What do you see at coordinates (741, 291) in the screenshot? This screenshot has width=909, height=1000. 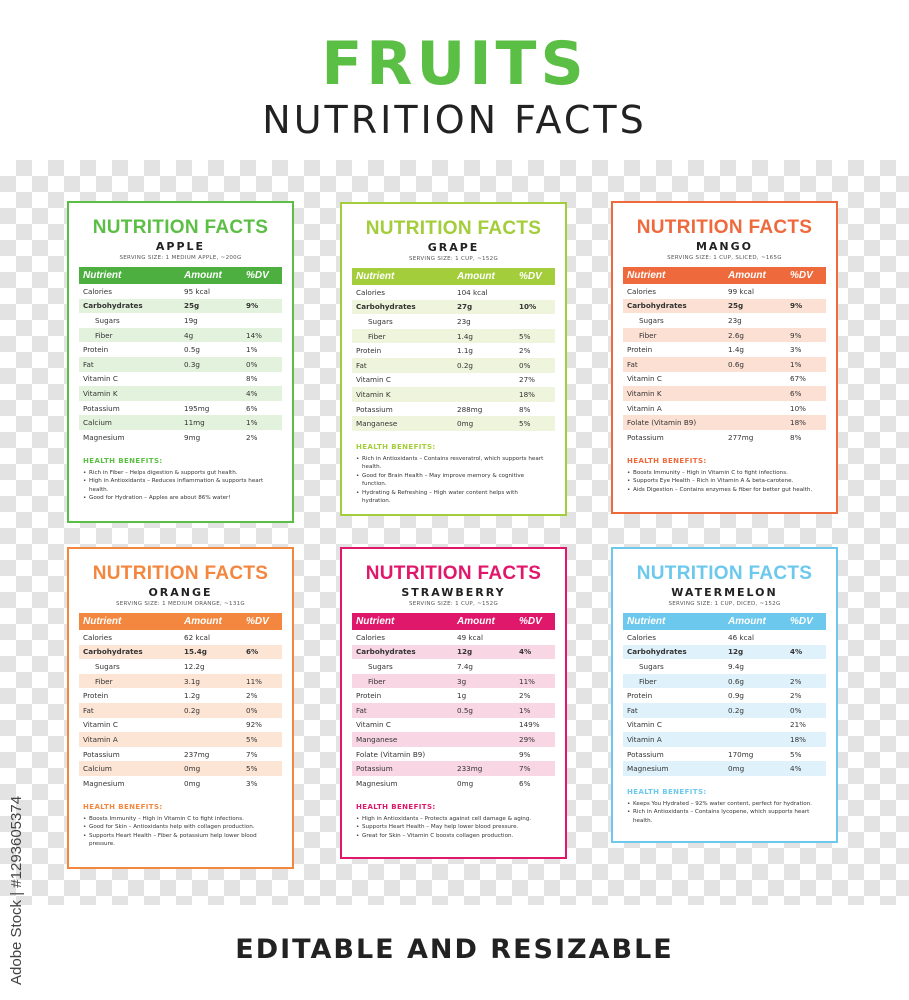 I see `amount-value: 99 kcal` at bounding box center [741, 291].